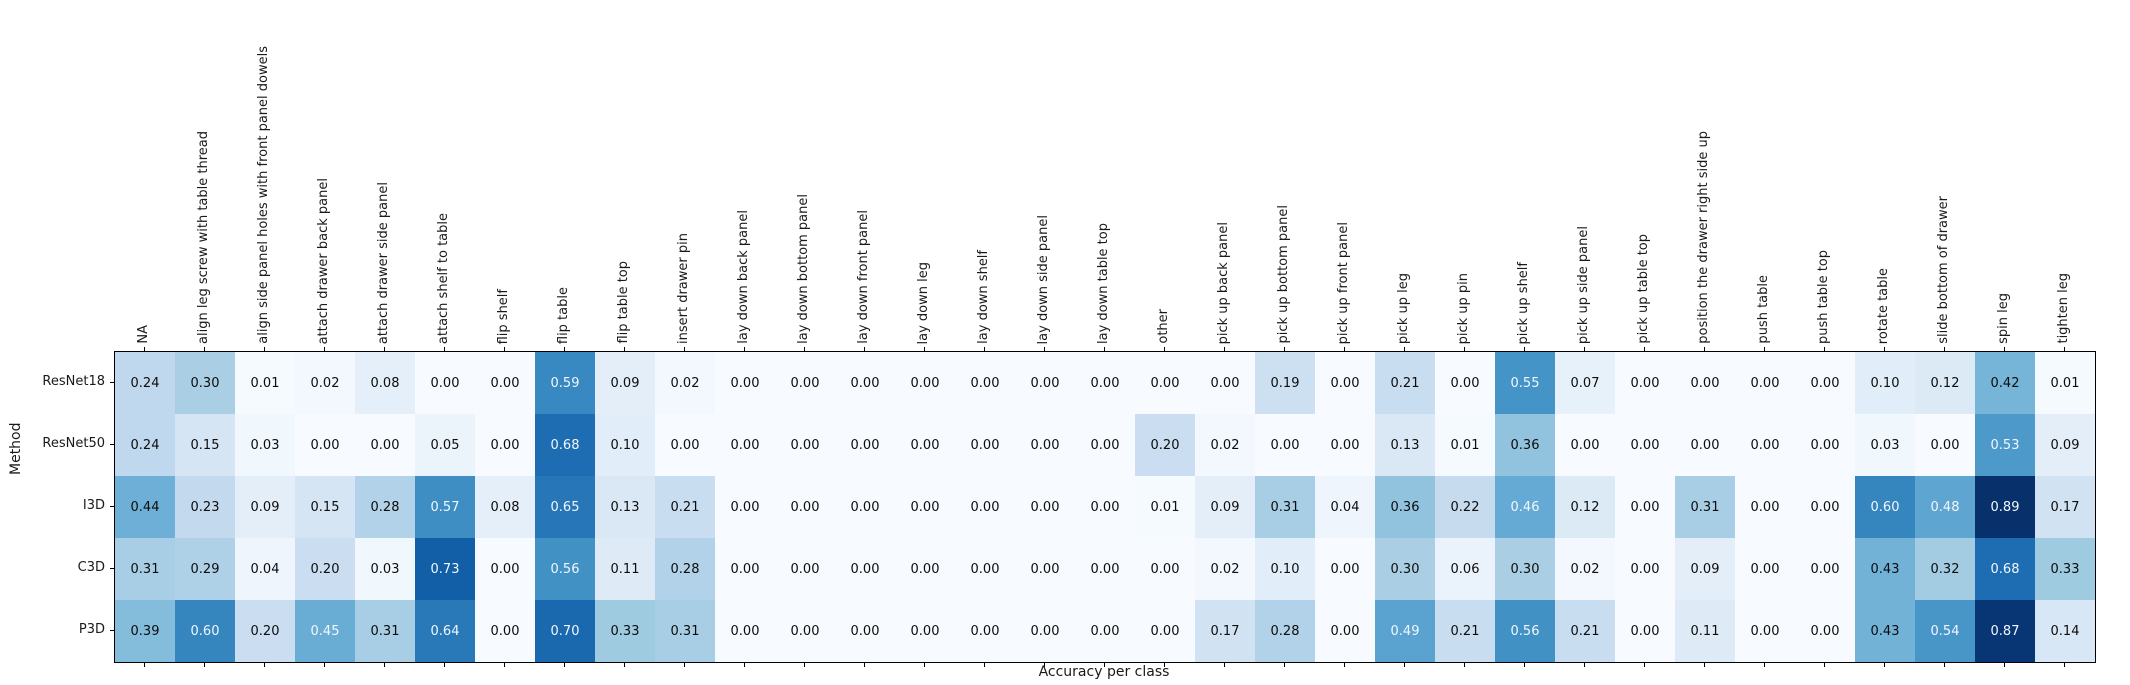  I want to click on heatmap-cell: 0.06, so click(1465, 569).